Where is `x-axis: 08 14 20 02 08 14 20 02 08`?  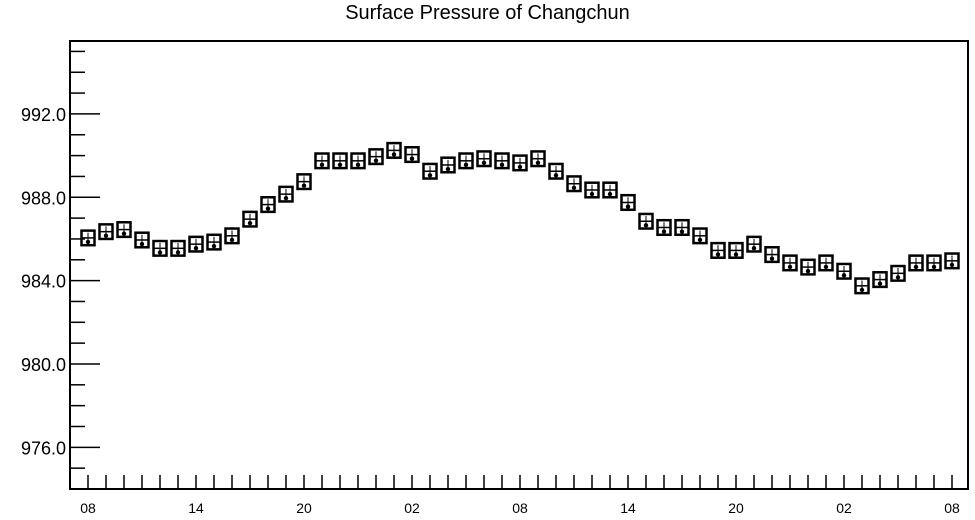
x-axis: 08 14 20 02 08 14 20 02 08 is located at coordinates (520, 495).